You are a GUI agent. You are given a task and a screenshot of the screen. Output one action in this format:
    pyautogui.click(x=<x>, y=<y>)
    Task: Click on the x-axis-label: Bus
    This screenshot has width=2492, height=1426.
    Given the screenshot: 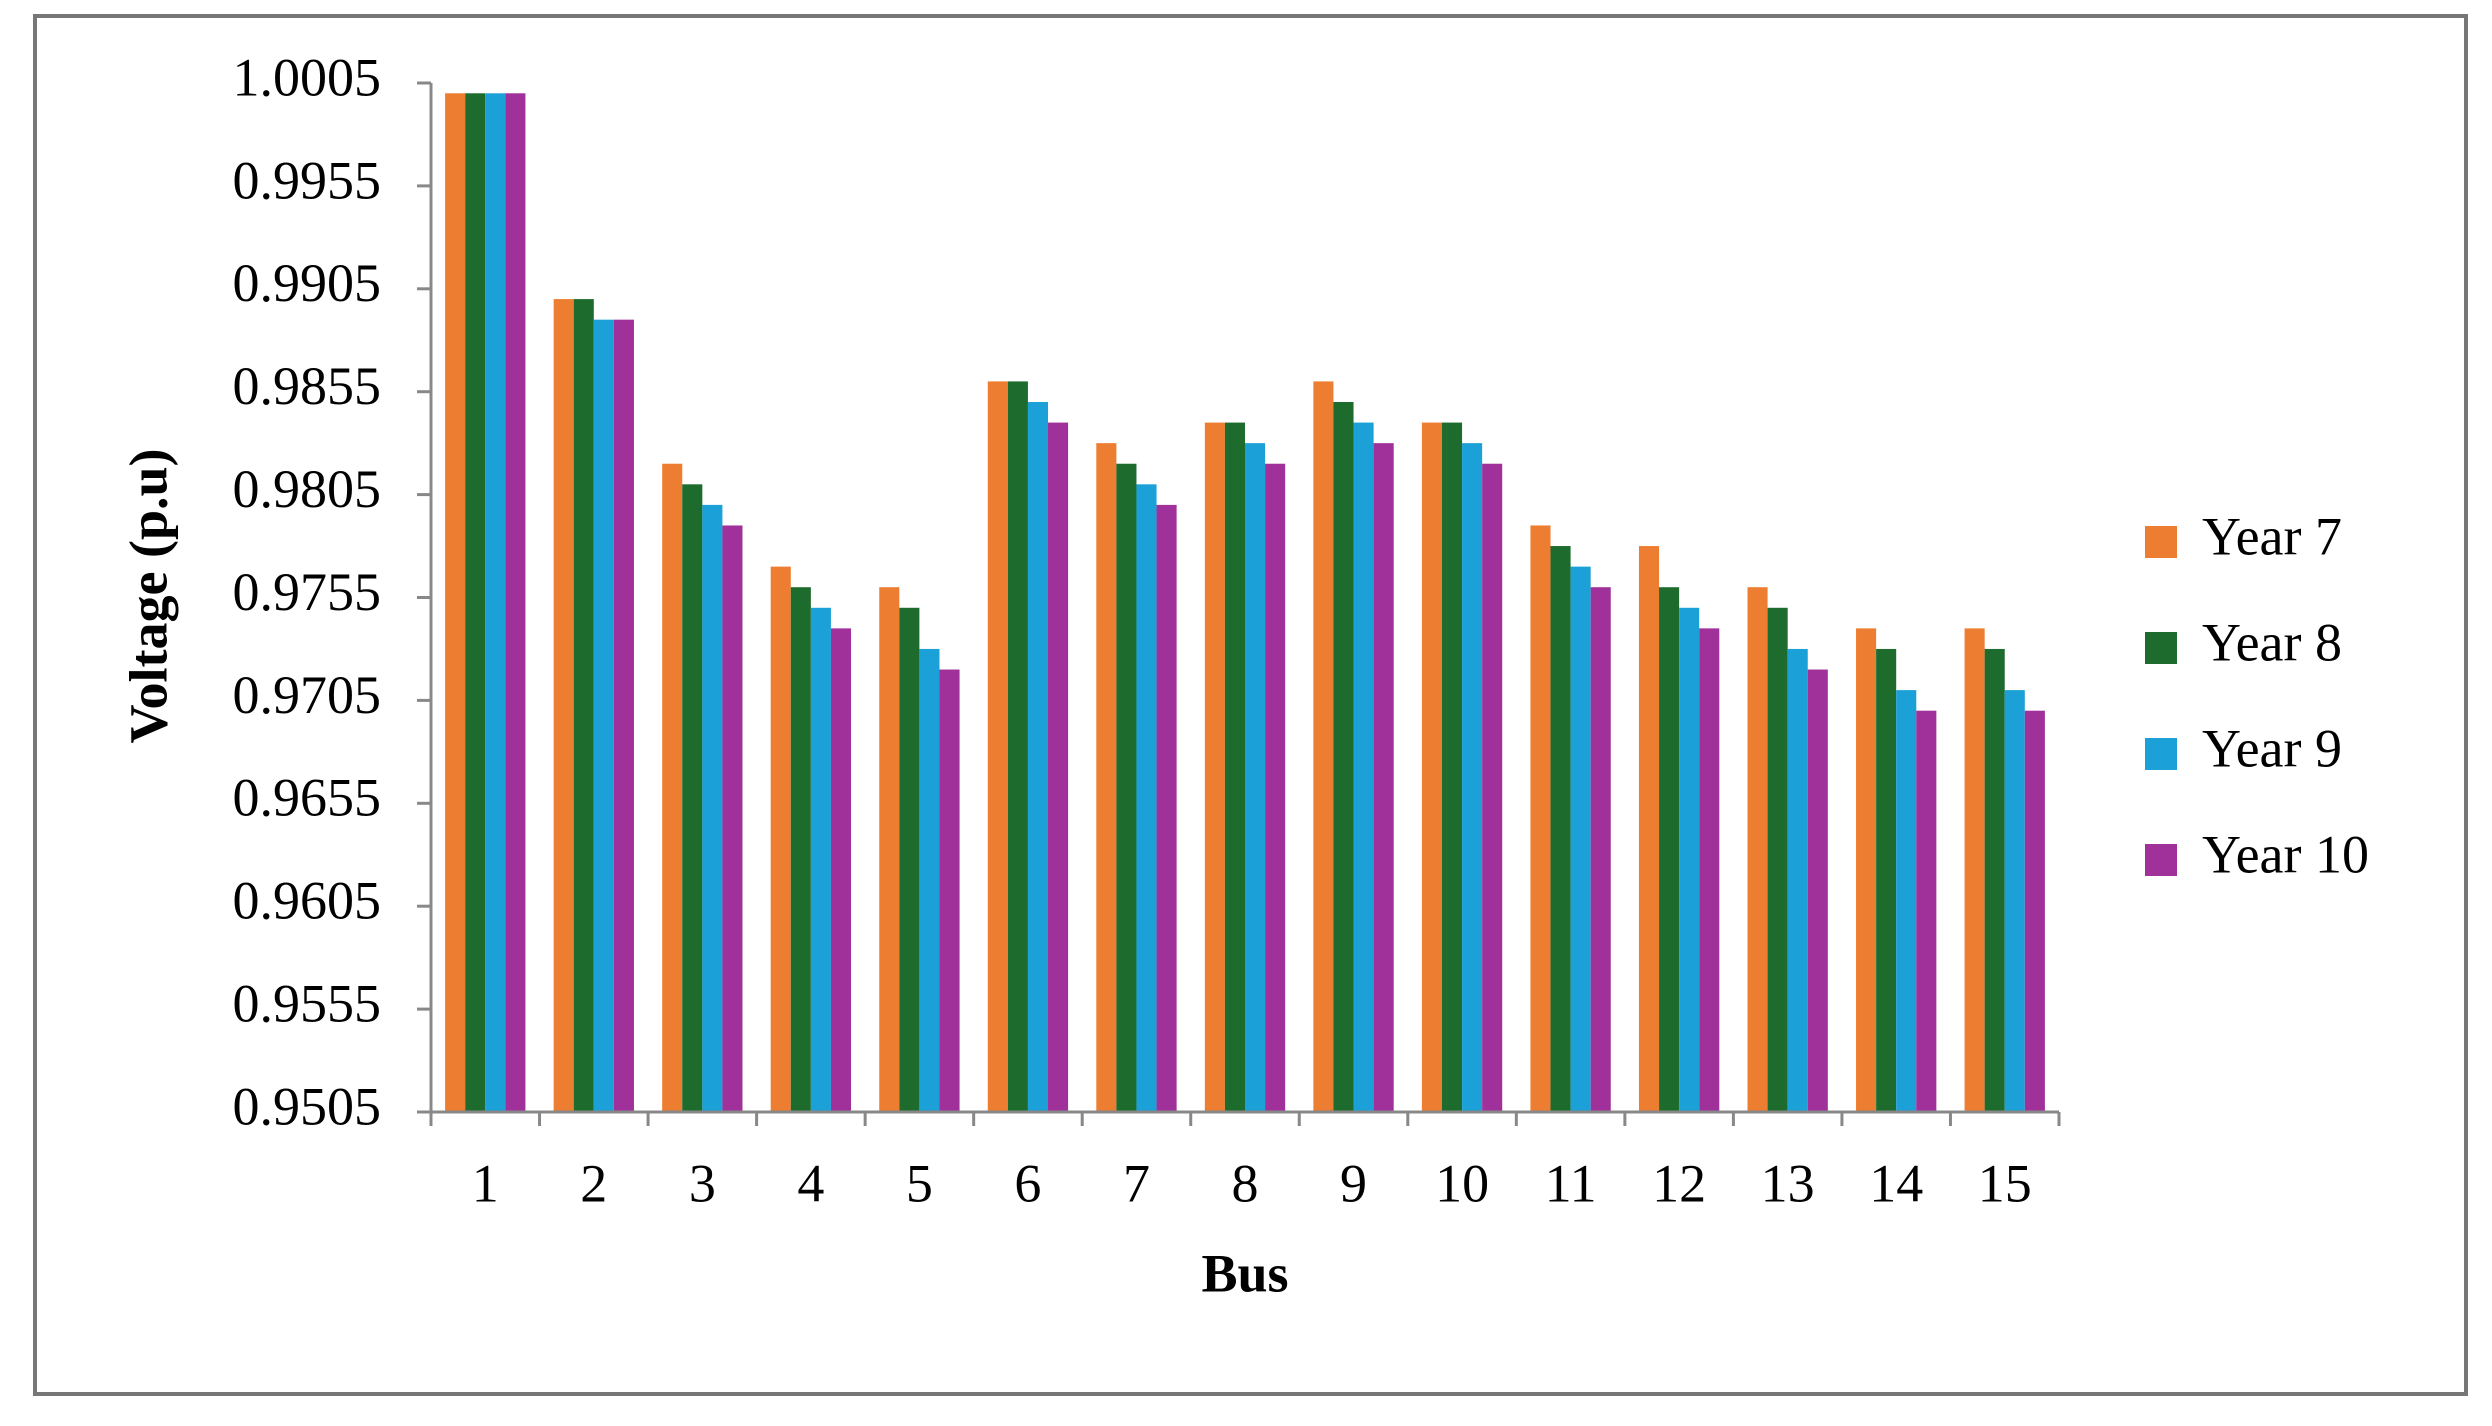 What is the action you would take?
    pyautogui.click(x=1244, y=1273)
    